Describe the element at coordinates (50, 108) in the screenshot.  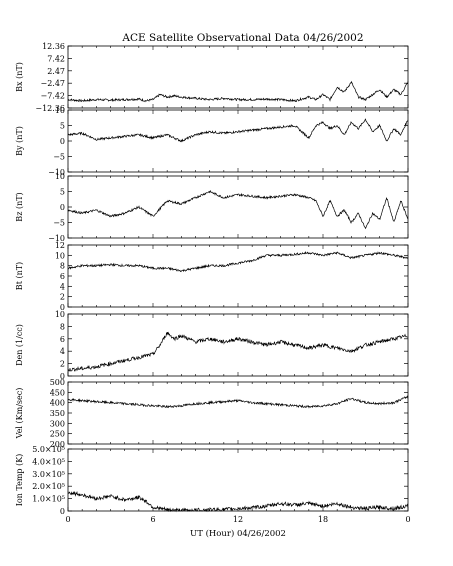
I see `ytick-label-bx-5: −12.36` at that location.